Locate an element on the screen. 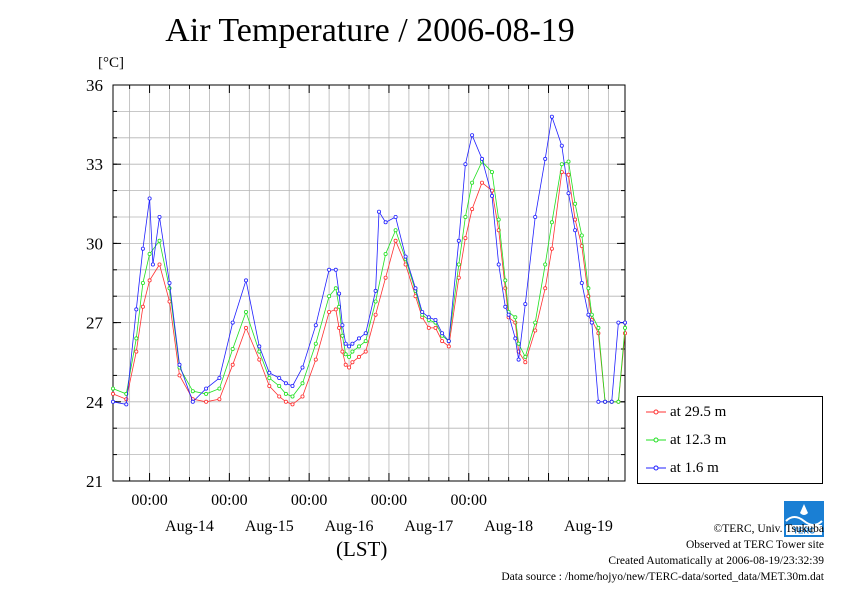 Image resolution: width=842 pixels, height=595 pixels. x-date-label: Aug-17 is located at coordinates (428, 526).